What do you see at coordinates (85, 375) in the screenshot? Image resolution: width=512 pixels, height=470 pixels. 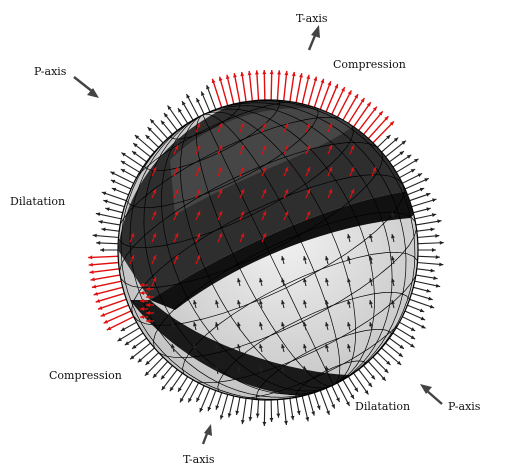 I see `compression-bottom-label: Compression` at bounding box center [85, 375].